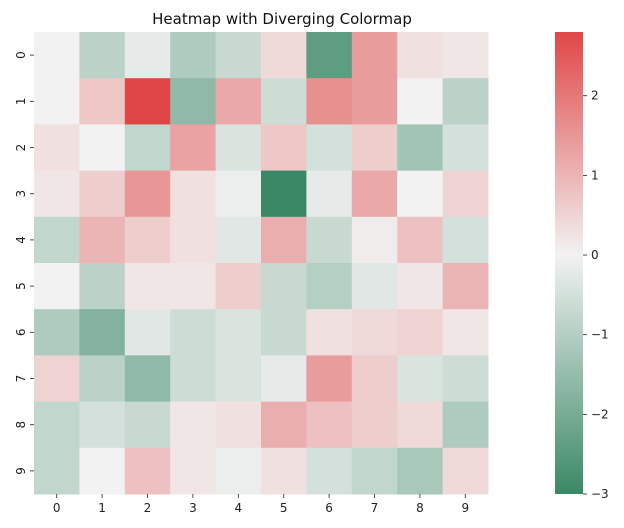  I want to click on y-tick-label: 9, so click(21, 471).